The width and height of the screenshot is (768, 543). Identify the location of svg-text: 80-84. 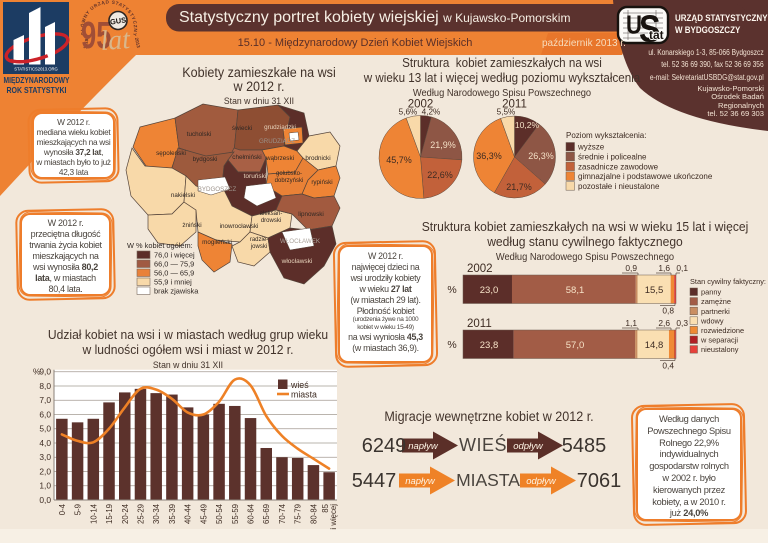
(313, 513).